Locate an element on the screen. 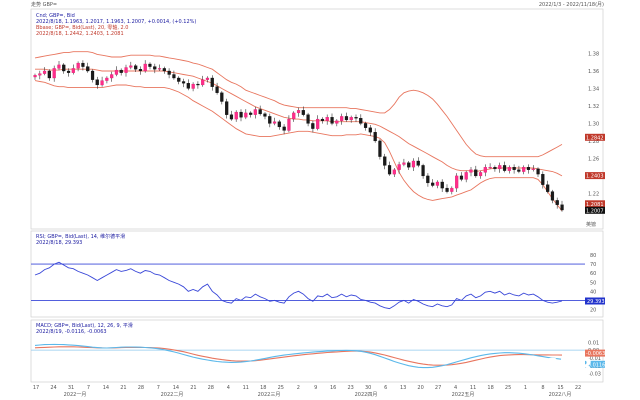 Image resolution: width=640 pixels, height=400 pixels. x-month-label: 2022五月 is located at coordinates (463, 395).